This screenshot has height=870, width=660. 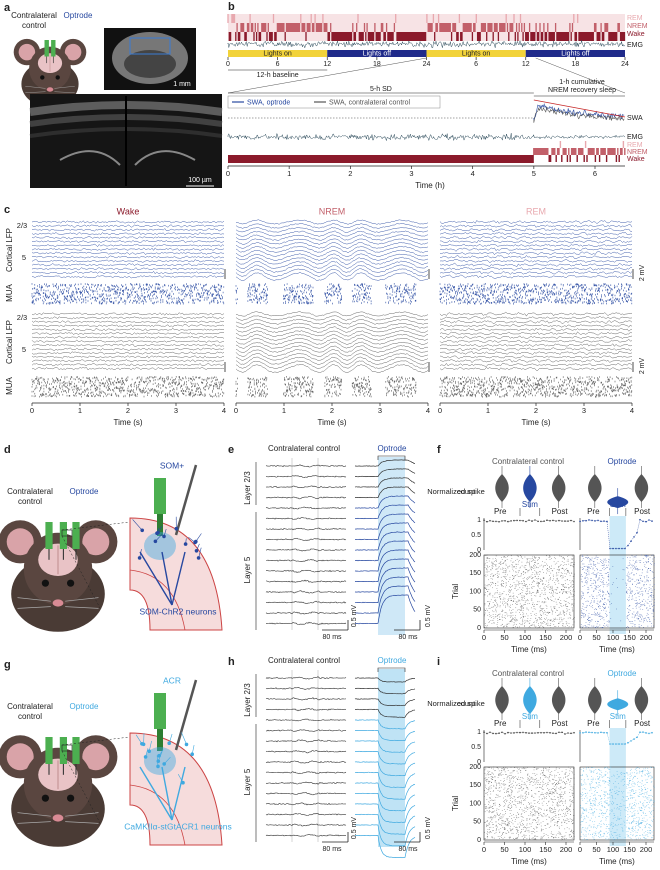 What do you see at coordinates (81, 572) in the screenshot?
I see `zoom-line` at bounding box center [81, 572].